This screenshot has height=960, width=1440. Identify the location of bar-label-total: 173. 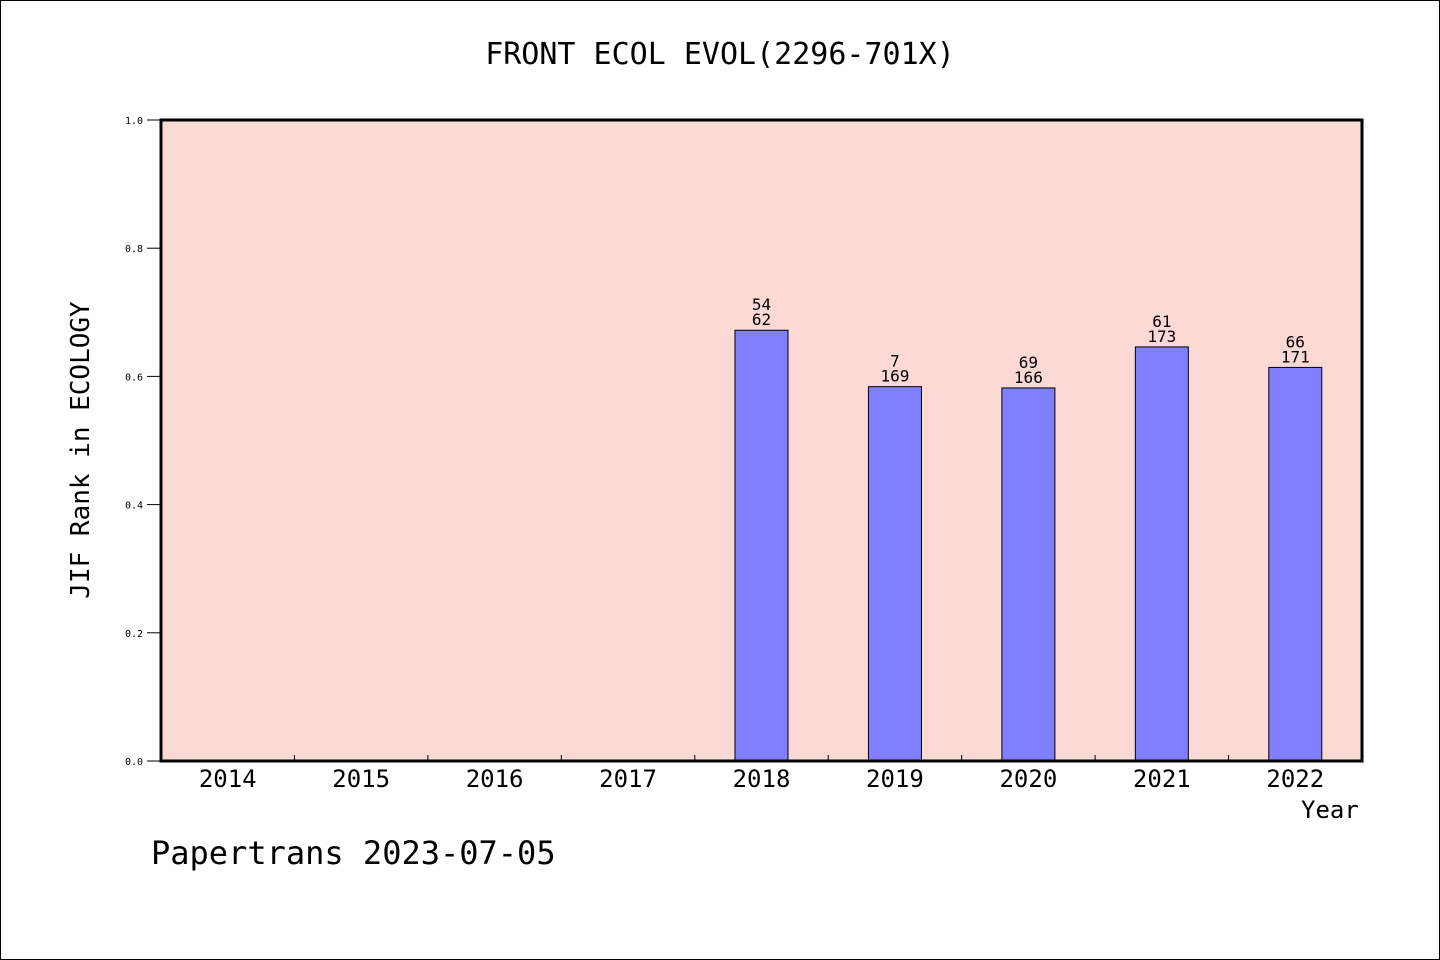
(1161, 336).